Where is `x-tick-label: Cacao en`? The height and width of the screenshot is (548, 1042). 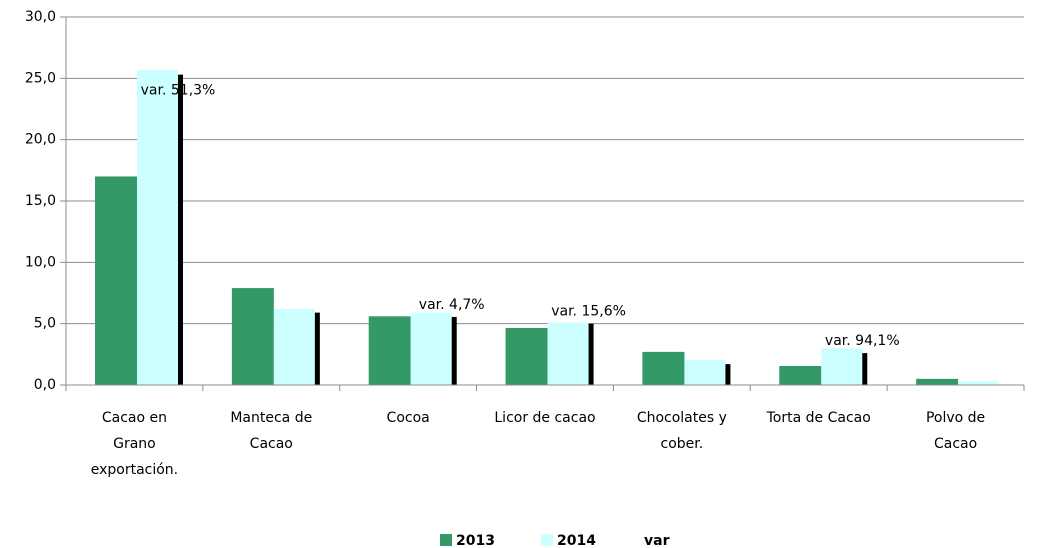 x-tick-label: Cacao en is located at coordinates (134, 418).